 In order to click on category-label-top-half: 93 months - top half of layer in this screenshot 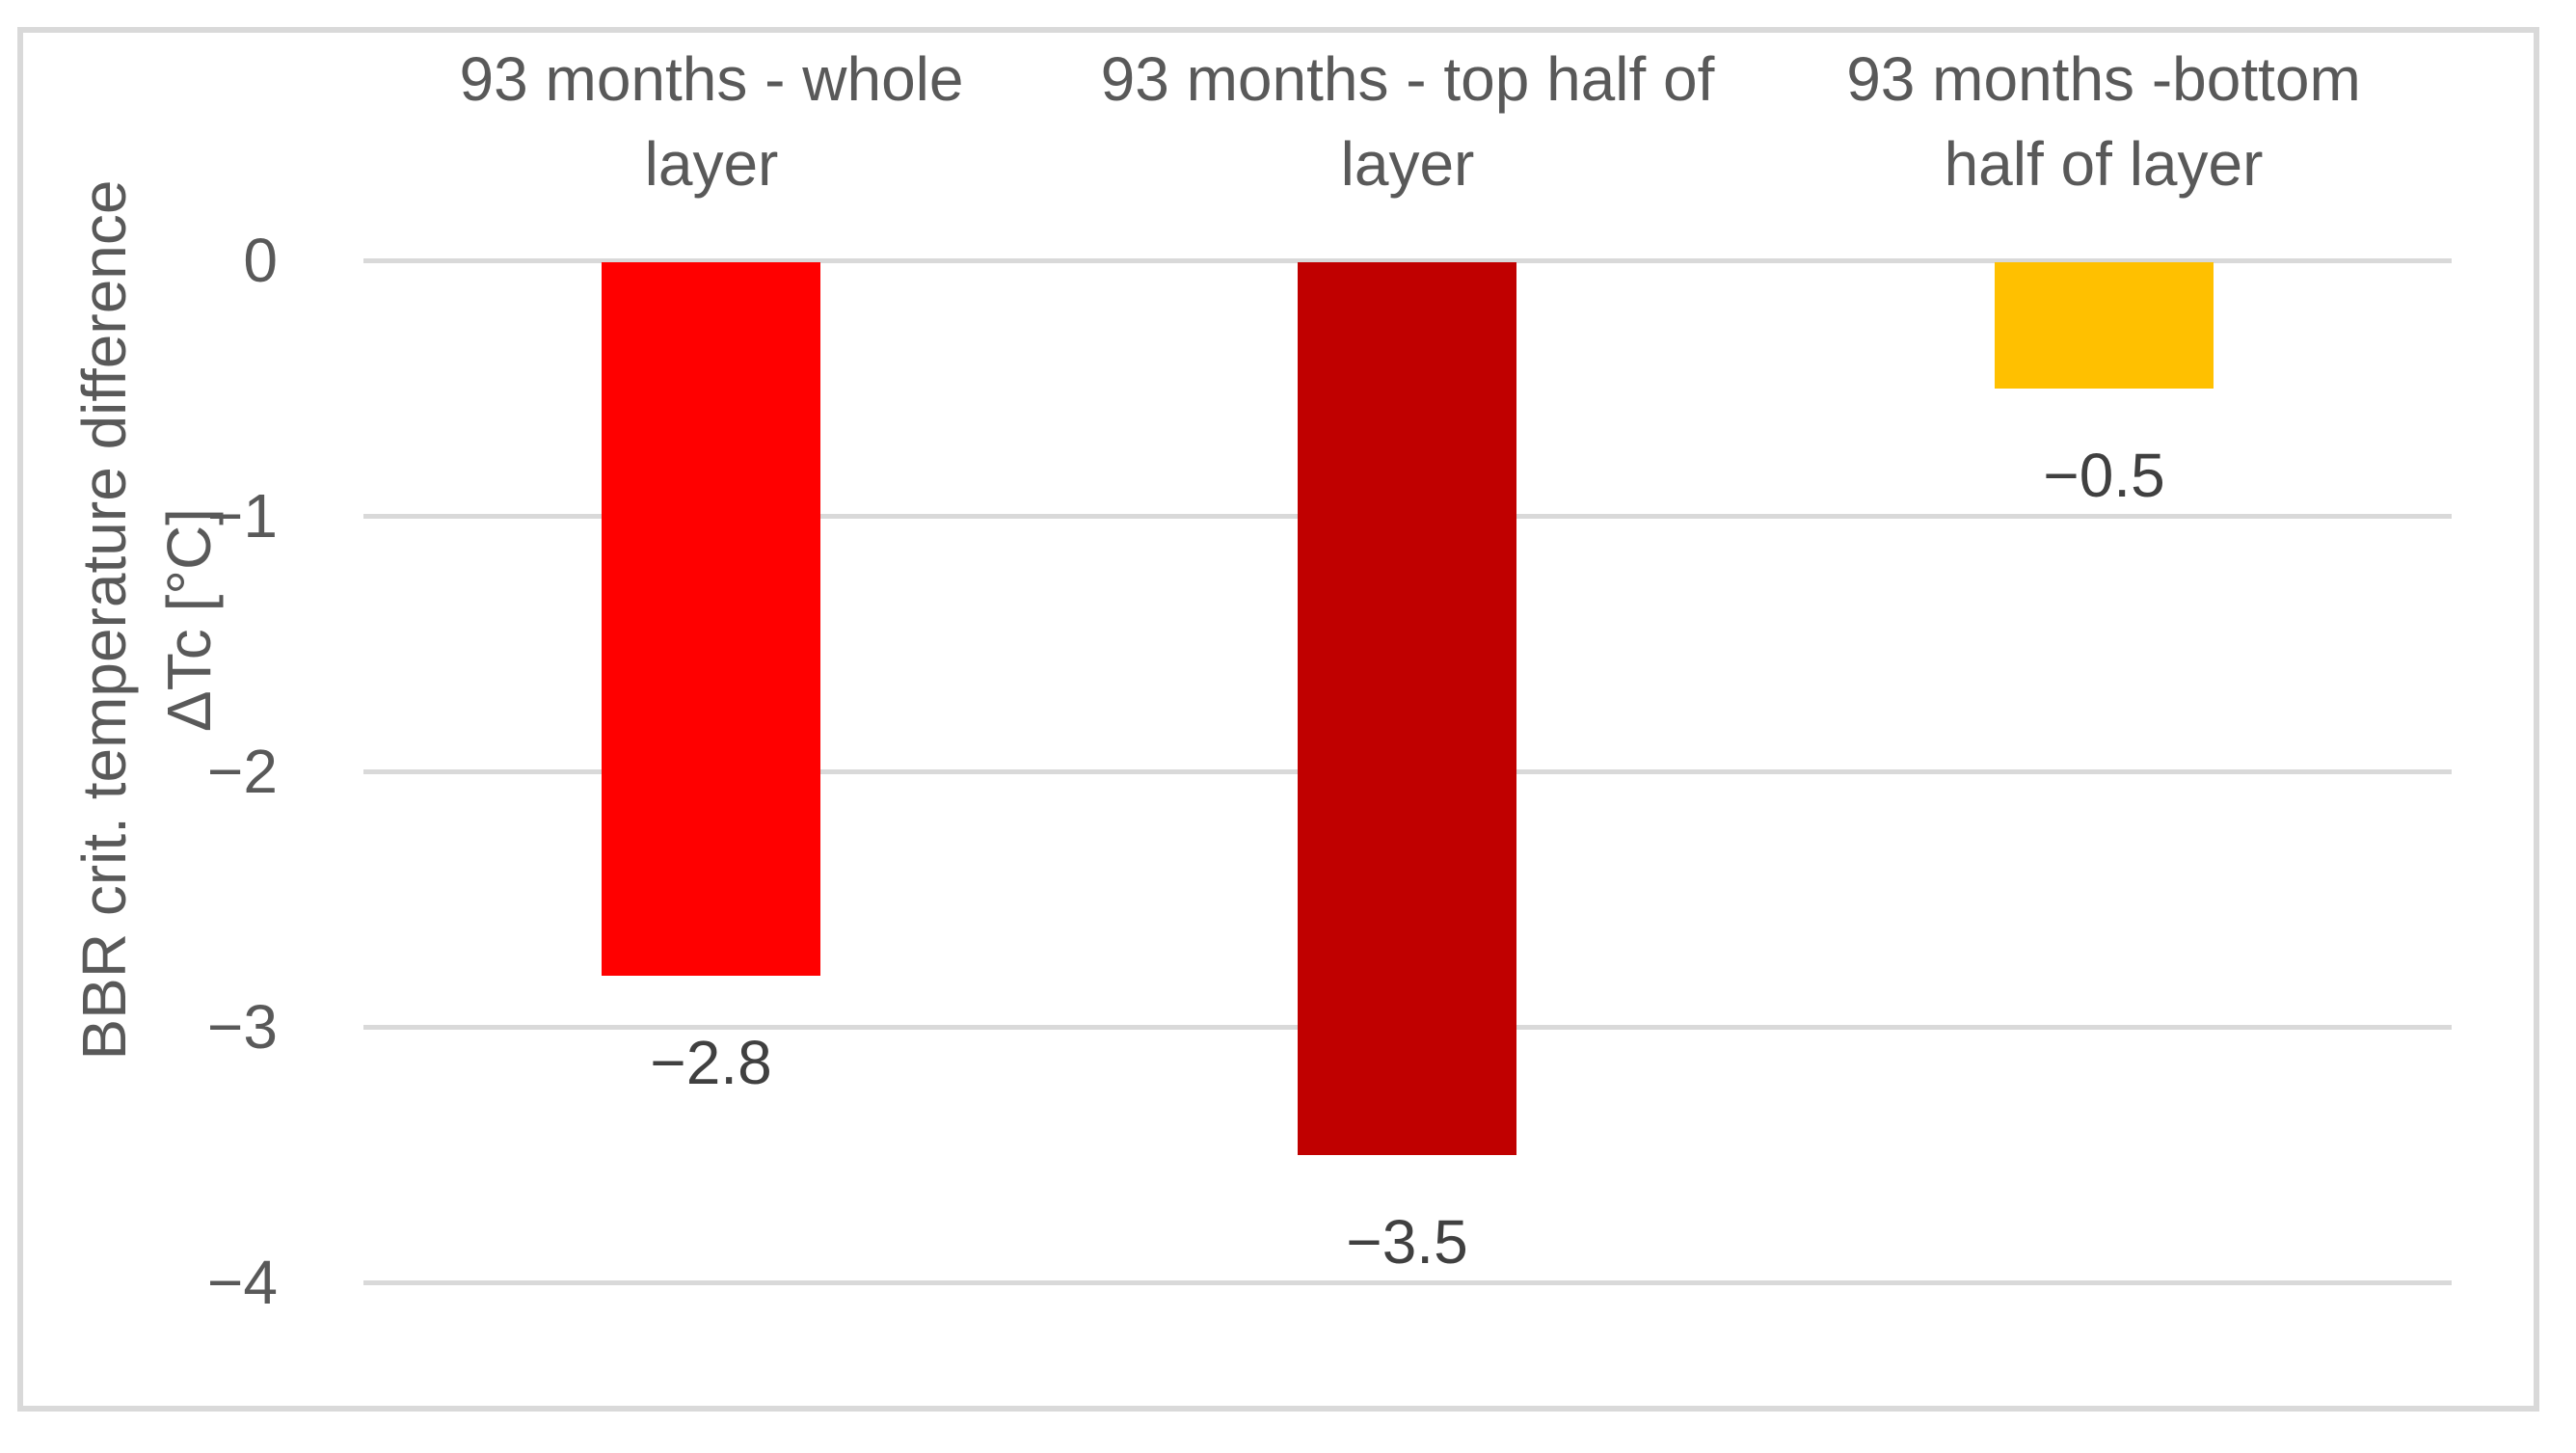, I will do `click(1408, 121)`.